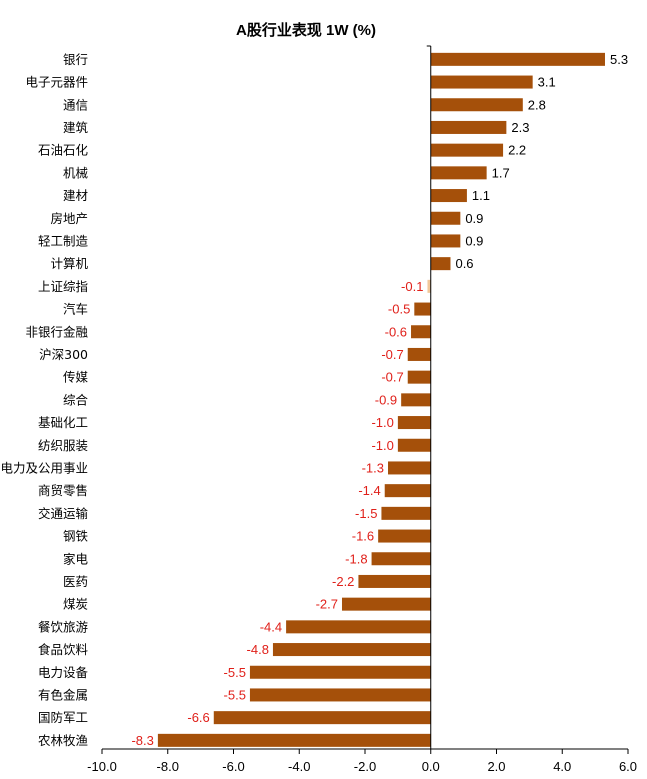 The image size is (647, 779). What do you see at coordinates (63, 740) in the screenshot?
I see `category-label: 农林牧渔` at bounding box center [63, 740].